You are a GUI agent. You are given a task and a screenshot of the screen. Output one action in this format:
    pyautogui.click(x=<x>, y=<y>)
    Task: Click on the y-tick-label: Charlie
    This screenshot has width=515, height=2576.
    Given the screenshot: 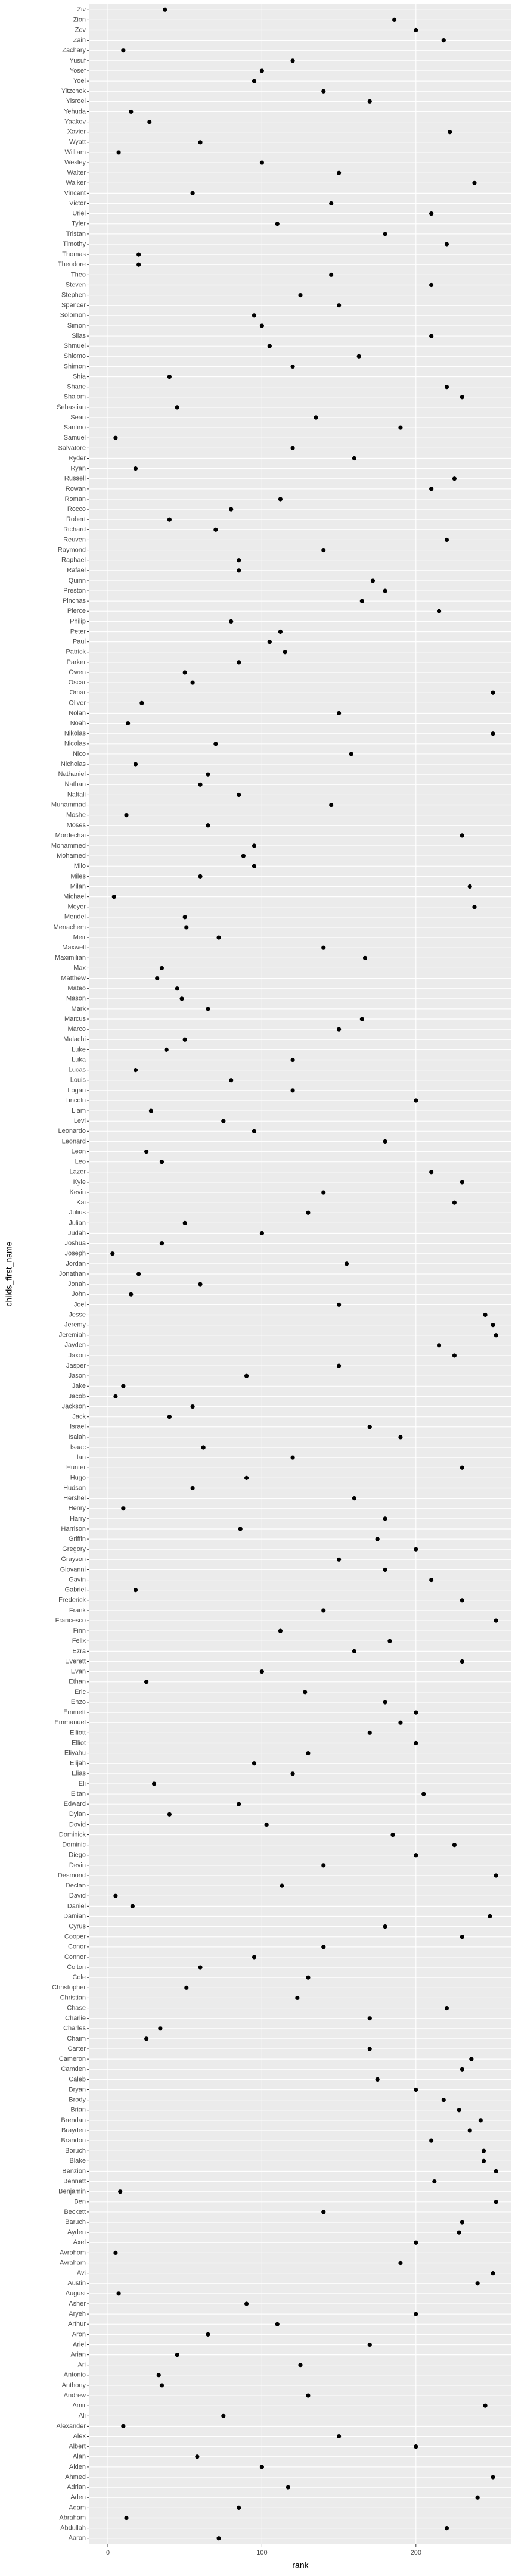 What is the action you would take?
    pyautogui.click(x=75, y=2019)
    